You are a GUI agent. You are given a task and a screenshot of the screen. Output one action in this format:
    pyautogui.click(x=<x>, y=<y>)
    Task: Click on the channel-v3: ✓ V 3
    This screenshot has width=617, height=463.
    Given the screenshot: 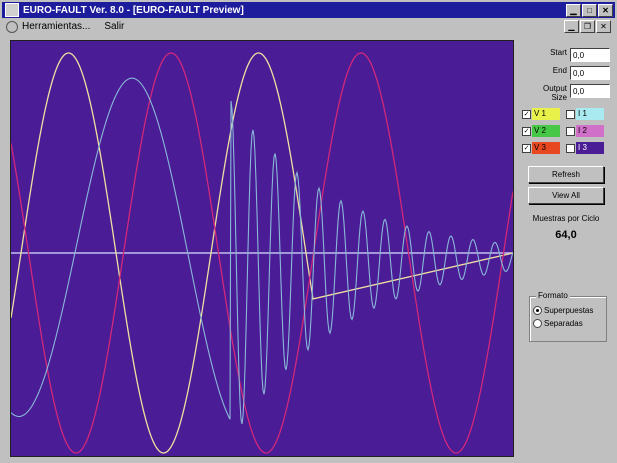 What is the action you would take?
    pyautogui.click(x=544, y=148)
    